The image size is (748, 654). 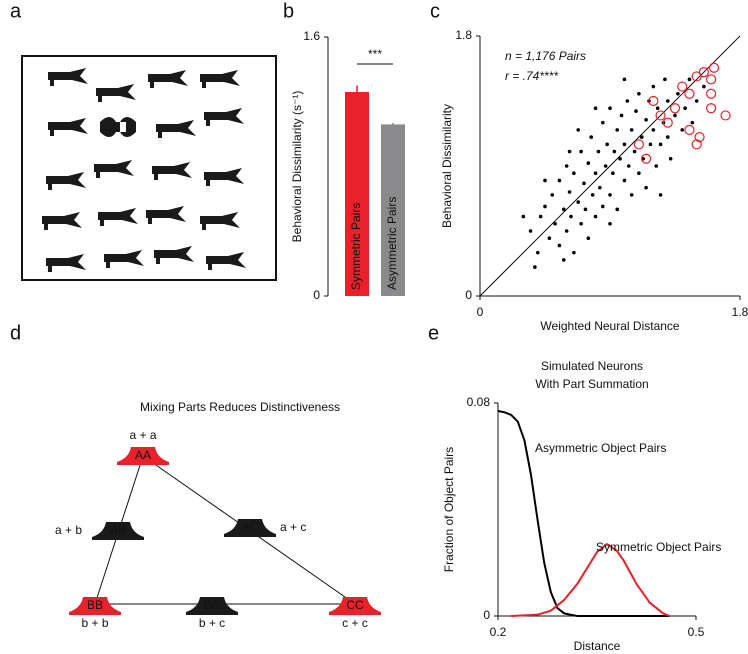 I want to click on chart-title: Simulated Neurons, so click(x=592, y=366).